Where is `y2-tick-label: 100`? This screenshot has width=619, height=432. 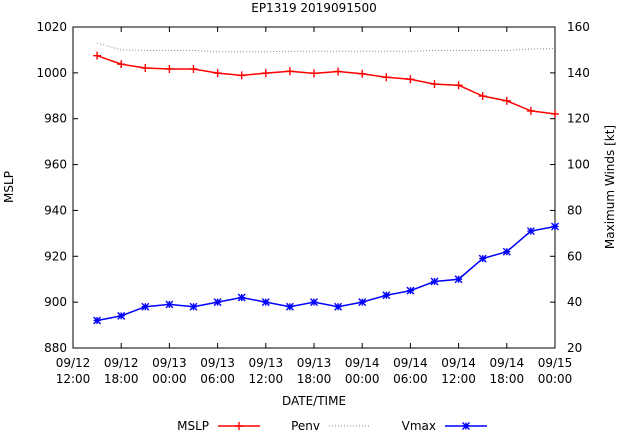
y2-tick-label: 100 is located at coordinates (578, 165).